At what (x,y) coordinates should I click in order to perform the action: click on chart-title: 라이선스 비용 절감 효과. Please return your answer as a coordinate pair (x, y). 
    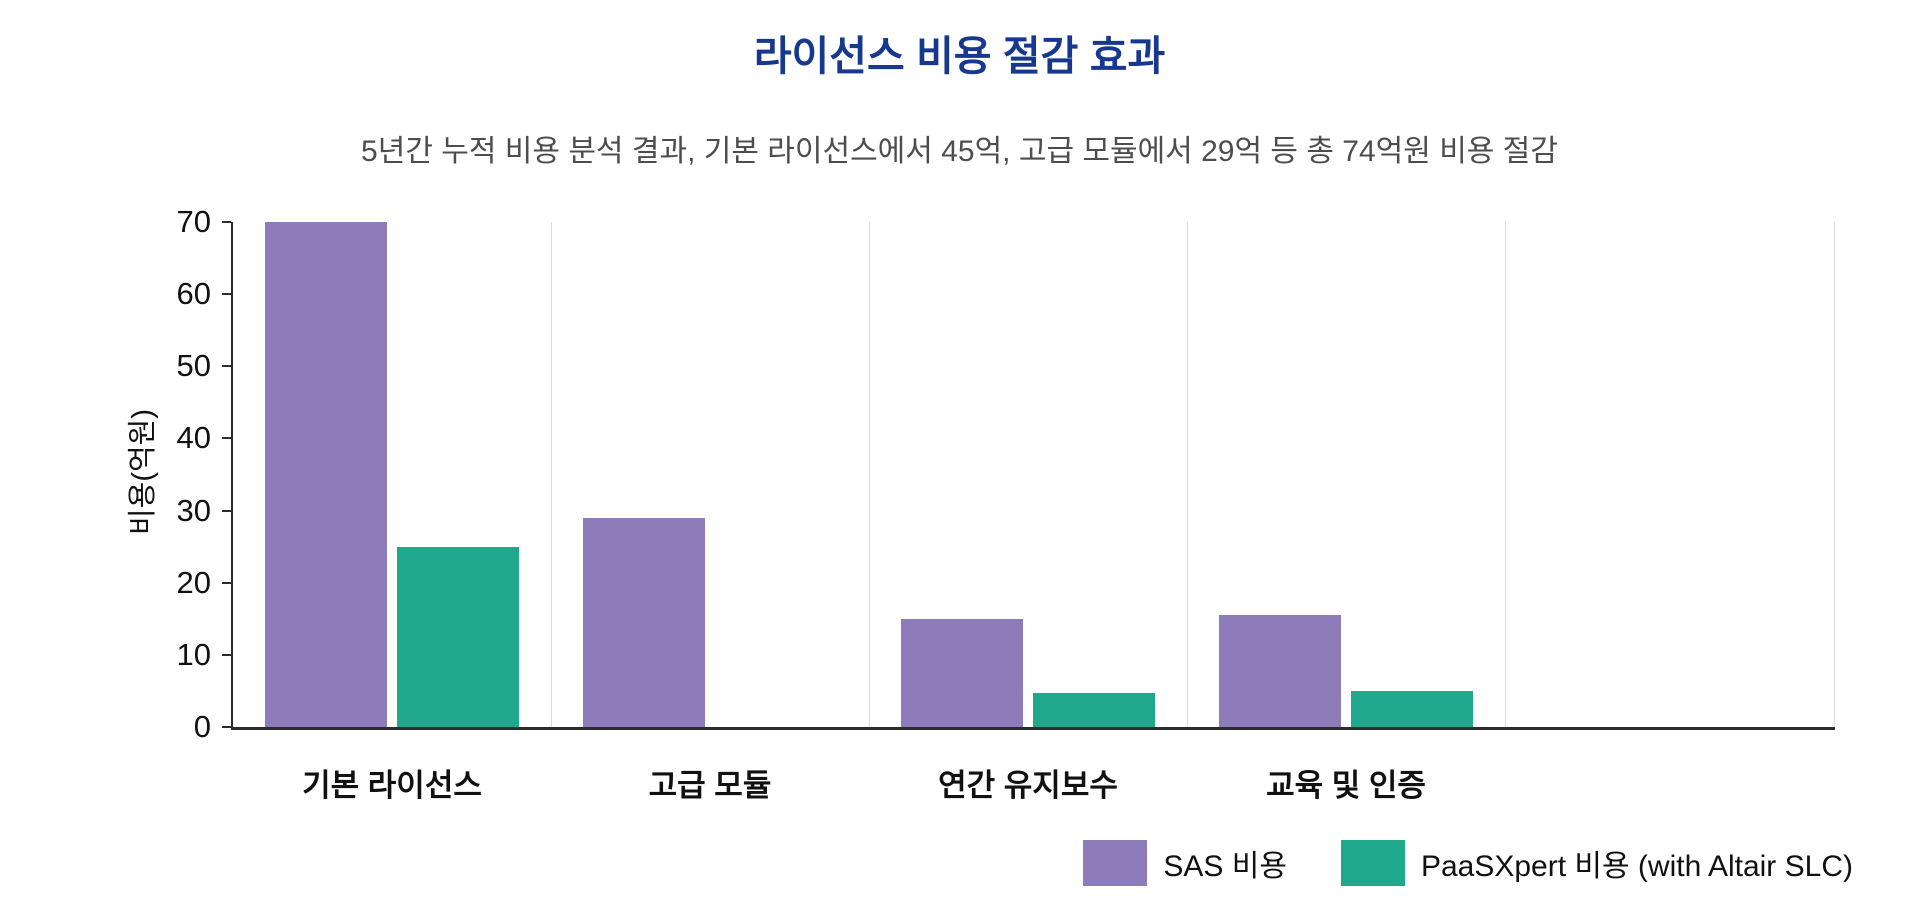
    Looking at the image, I should click on (959, 56).